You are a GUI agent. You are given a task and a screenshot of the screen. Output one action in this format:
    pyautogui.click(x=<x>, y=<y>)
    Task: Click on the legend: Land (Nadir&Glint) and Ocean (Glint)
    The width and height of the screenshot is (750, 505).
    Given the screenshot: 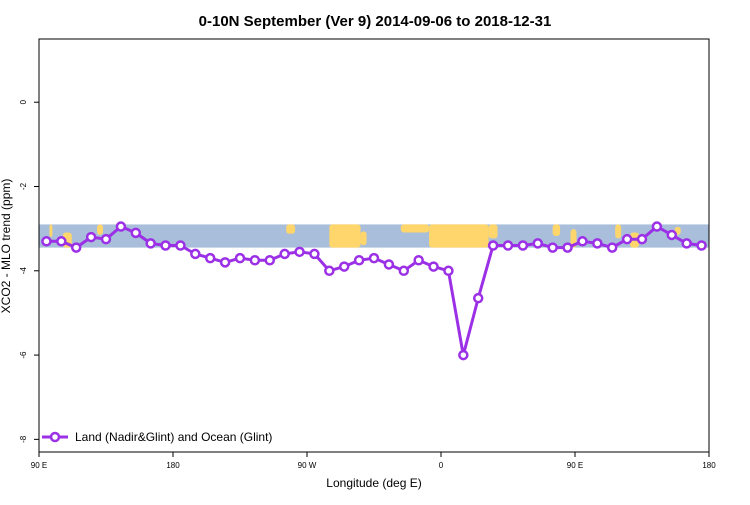 What is the action you would take?
    pyautogui.click(x=157, y=437)
    